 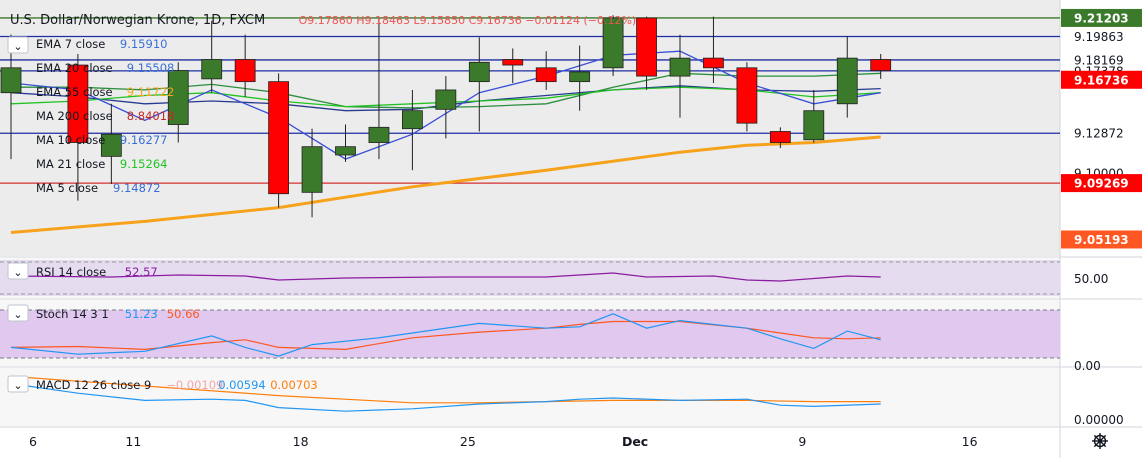 I want to click on price-label: 9.09269, so click(x=1101, y=184).